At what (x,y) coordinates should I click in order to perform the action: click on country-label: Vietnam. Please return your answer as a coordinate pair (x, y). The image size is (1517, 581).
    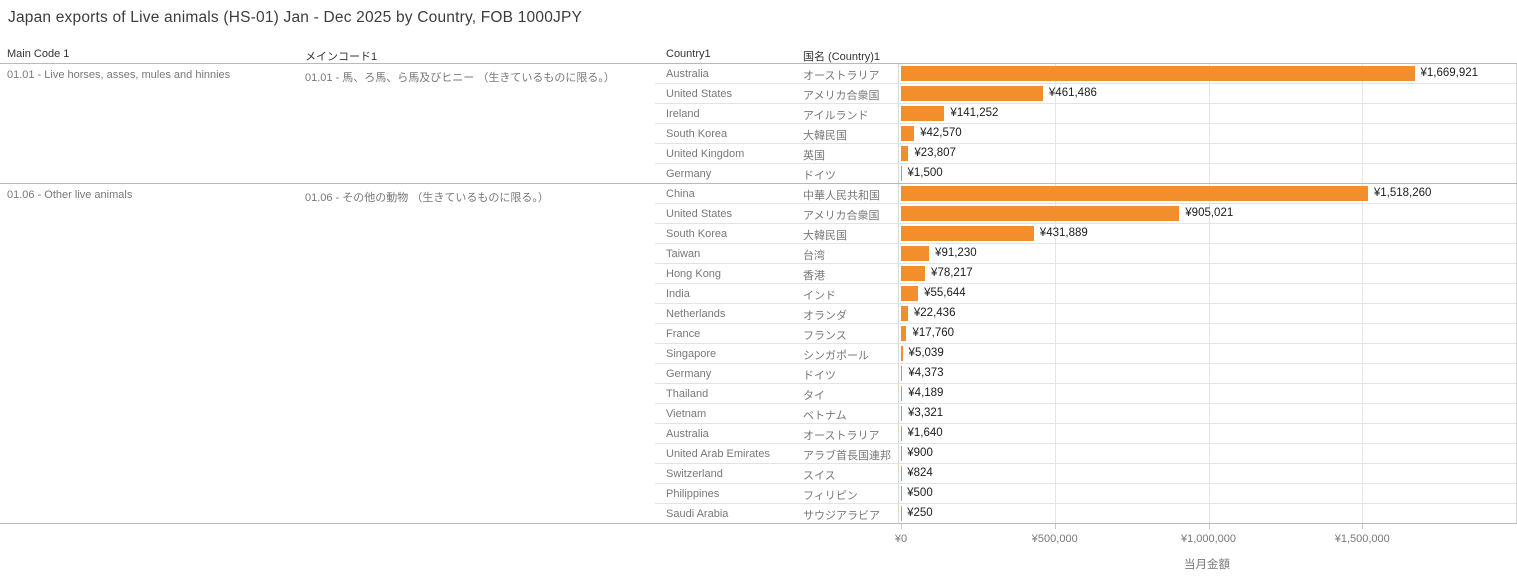
    Looking at the image, I should click on (686, 414).